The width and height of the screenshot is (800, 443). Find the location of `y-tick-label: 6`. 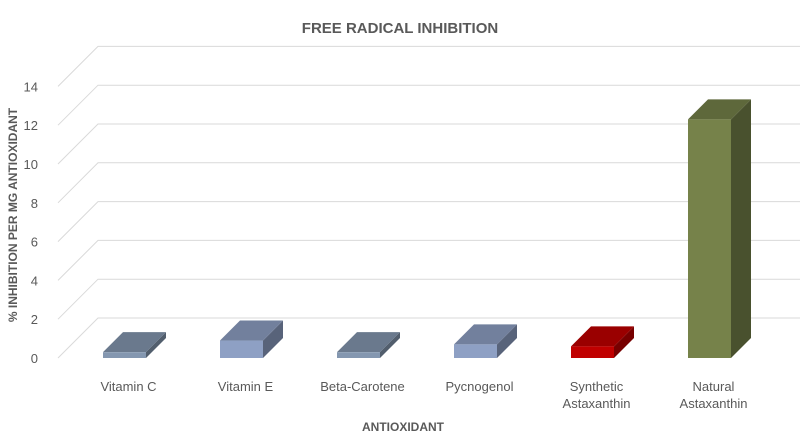

y-tick-label: 6 is located at coordinates (34, 242).